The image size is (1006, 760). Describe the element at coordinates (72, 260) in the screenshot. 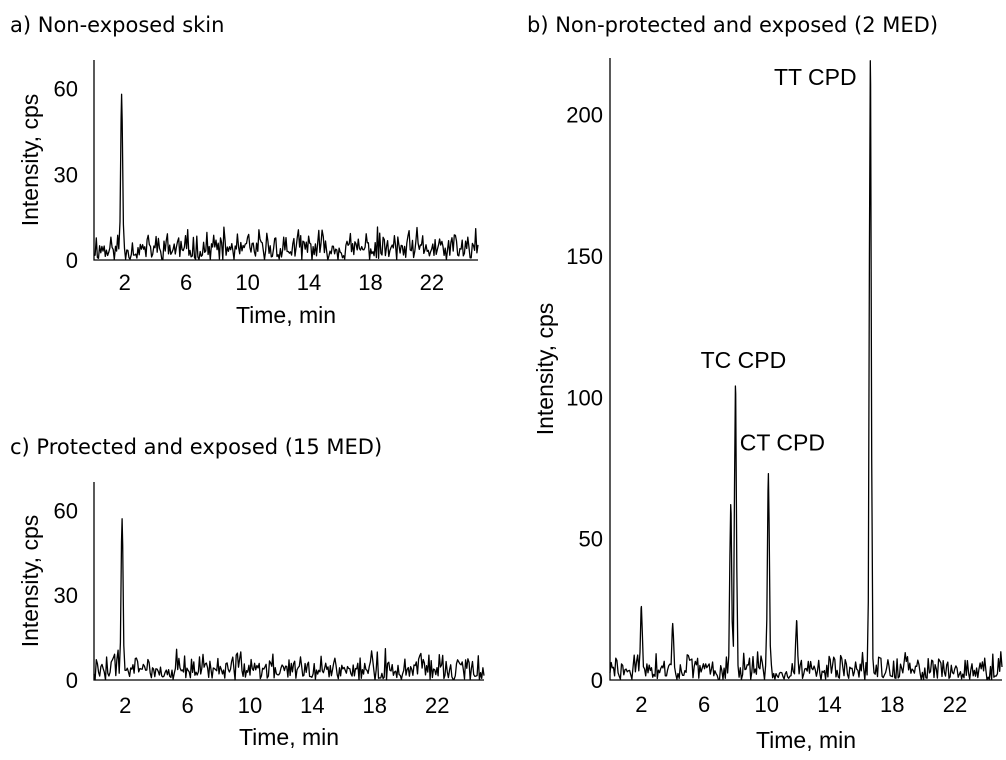

I see `panel-a-ytick-label: 0` at that location.